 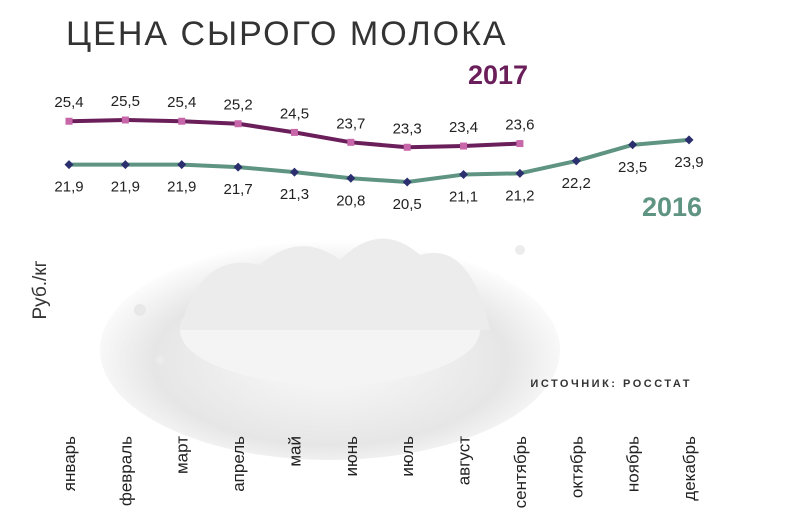 I want to click on data-label: 22,2, so click(x=576, y=183).